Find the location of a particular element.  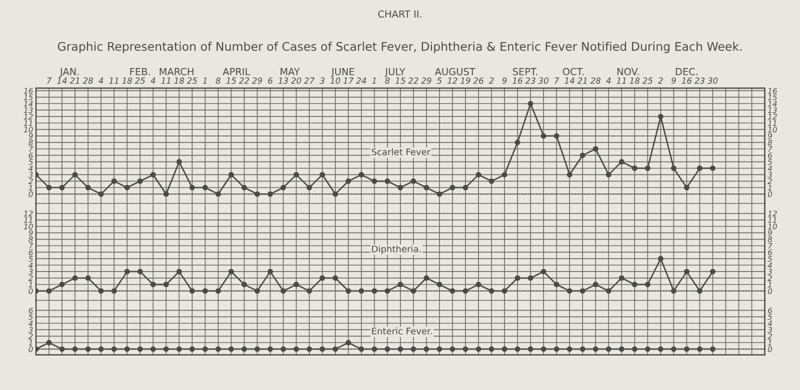

x-tick-label: 13 is located at coordinates (283, 80).